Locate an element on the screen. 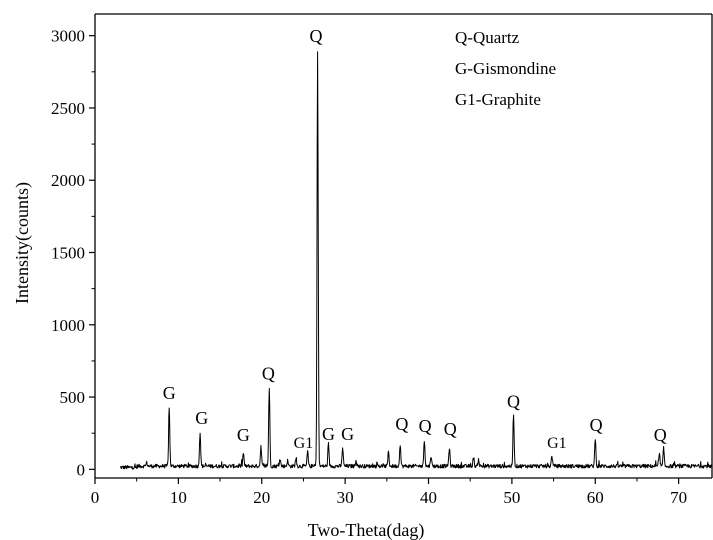 Image resolution: width=713 pixels, height=540 pixels. legend: Q-Quartz G-Gismondine G1-Graphite is located at coordinates (505, 68).